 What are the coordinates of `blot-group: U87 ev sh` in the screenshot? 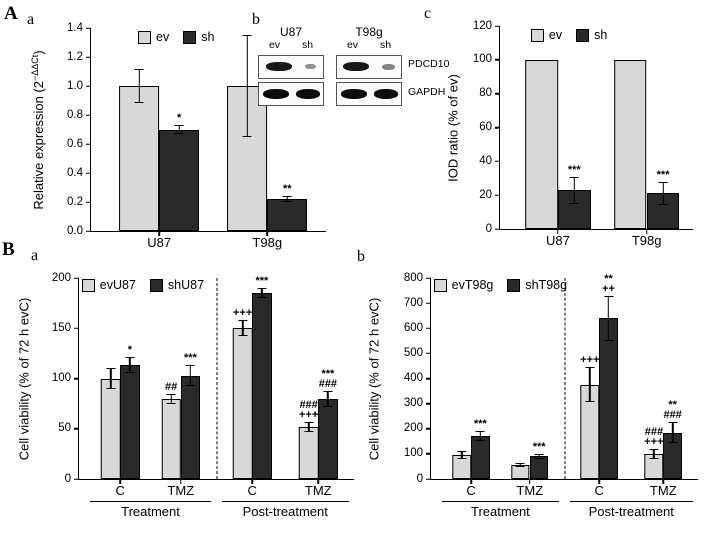 It's located at (291, 81).